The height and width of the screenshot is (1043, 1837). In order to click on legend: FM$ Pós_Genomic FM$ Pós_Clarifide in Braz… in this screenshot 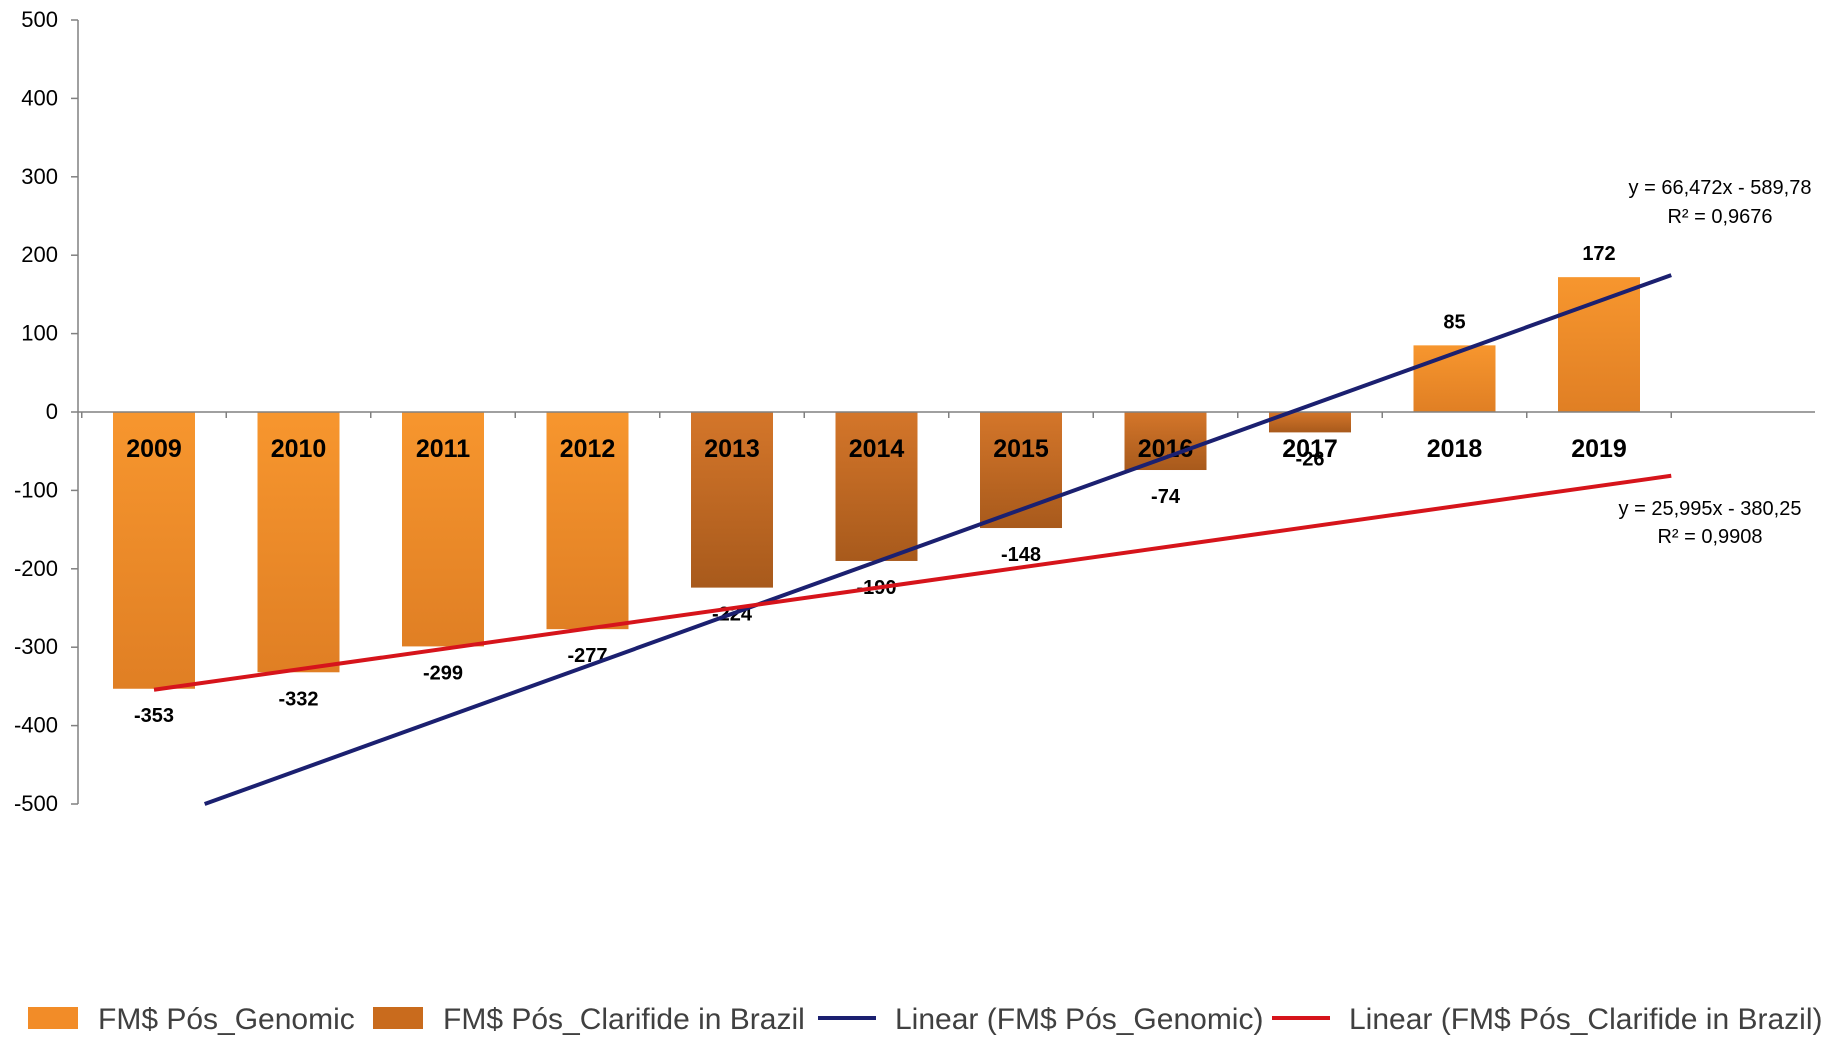, I will do `click(925, 1019)`.